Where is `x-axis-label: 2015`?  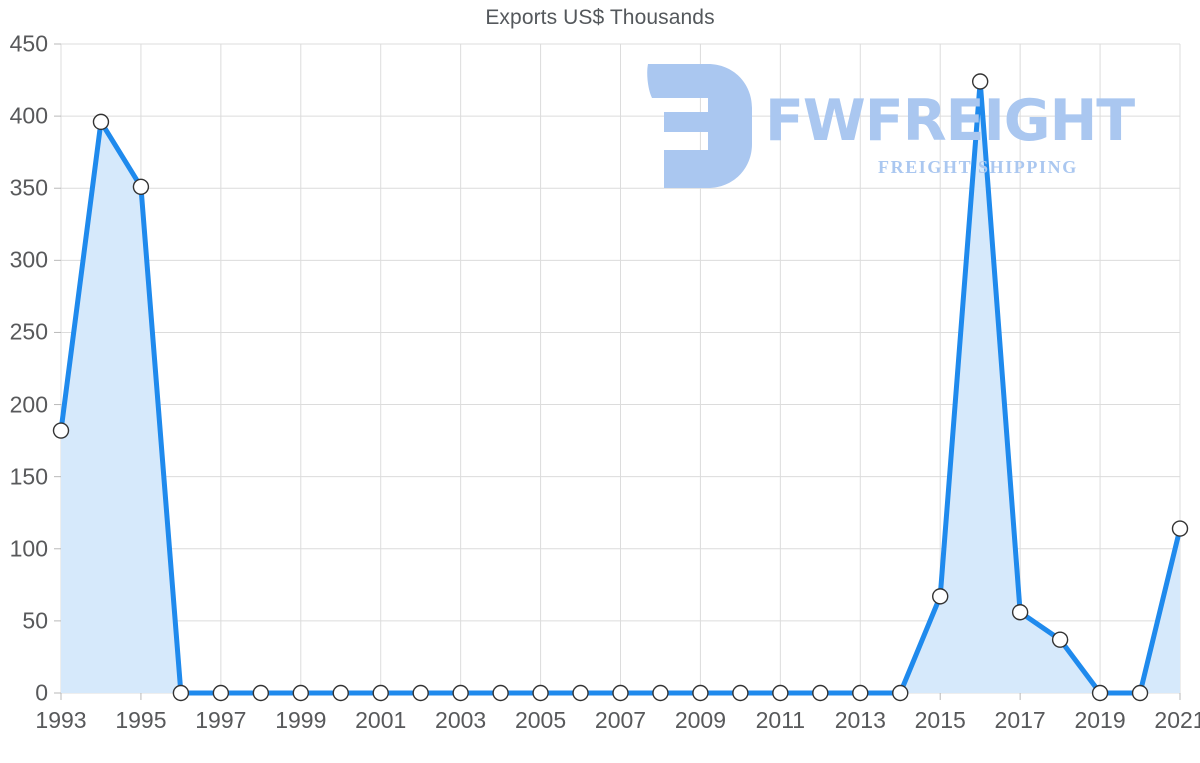 x-axis-label: 2015 is located at coordinates (940, 720).